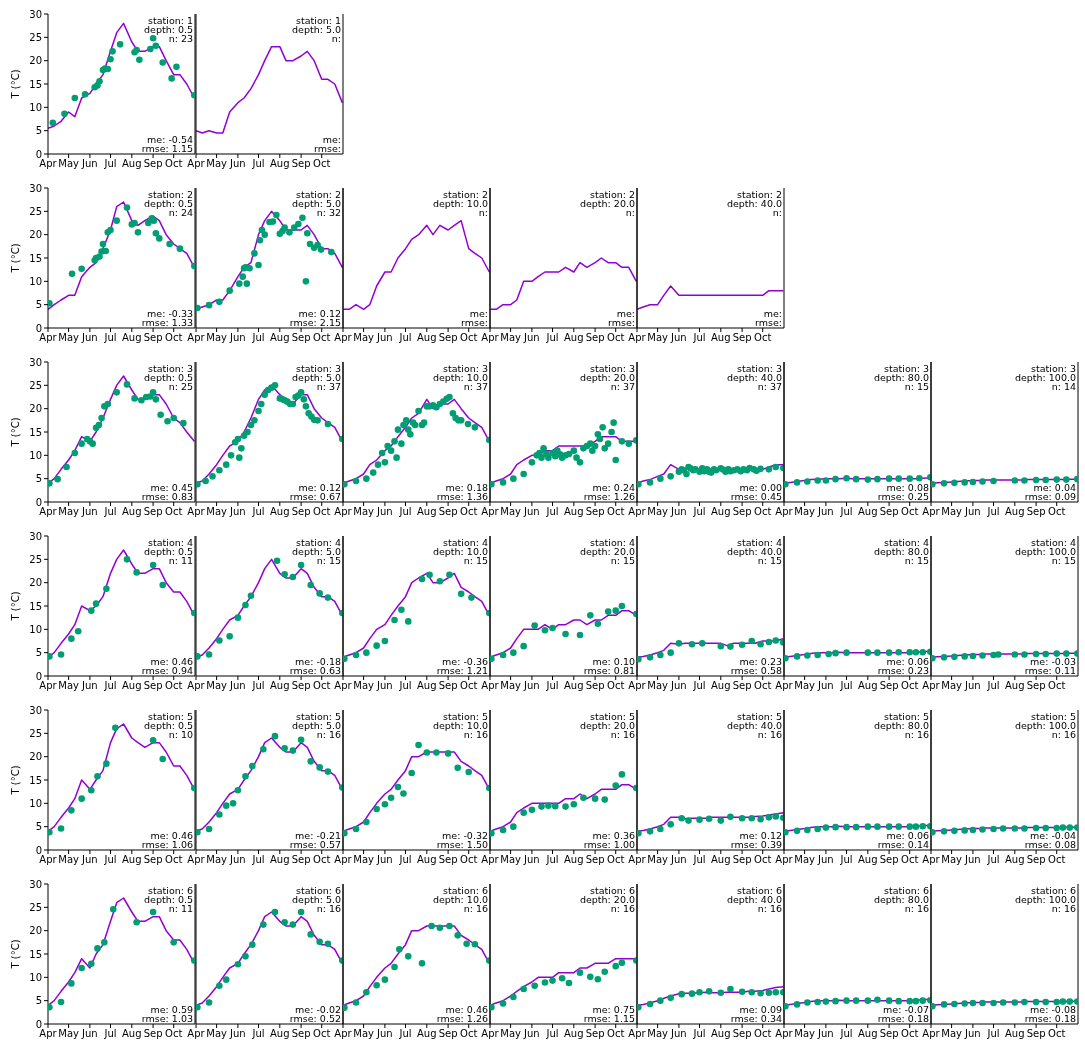  What do you see at coordinates (328, 560) in the screenshot?
I see `annotation: n: 15` at bounding box center [328, 560].